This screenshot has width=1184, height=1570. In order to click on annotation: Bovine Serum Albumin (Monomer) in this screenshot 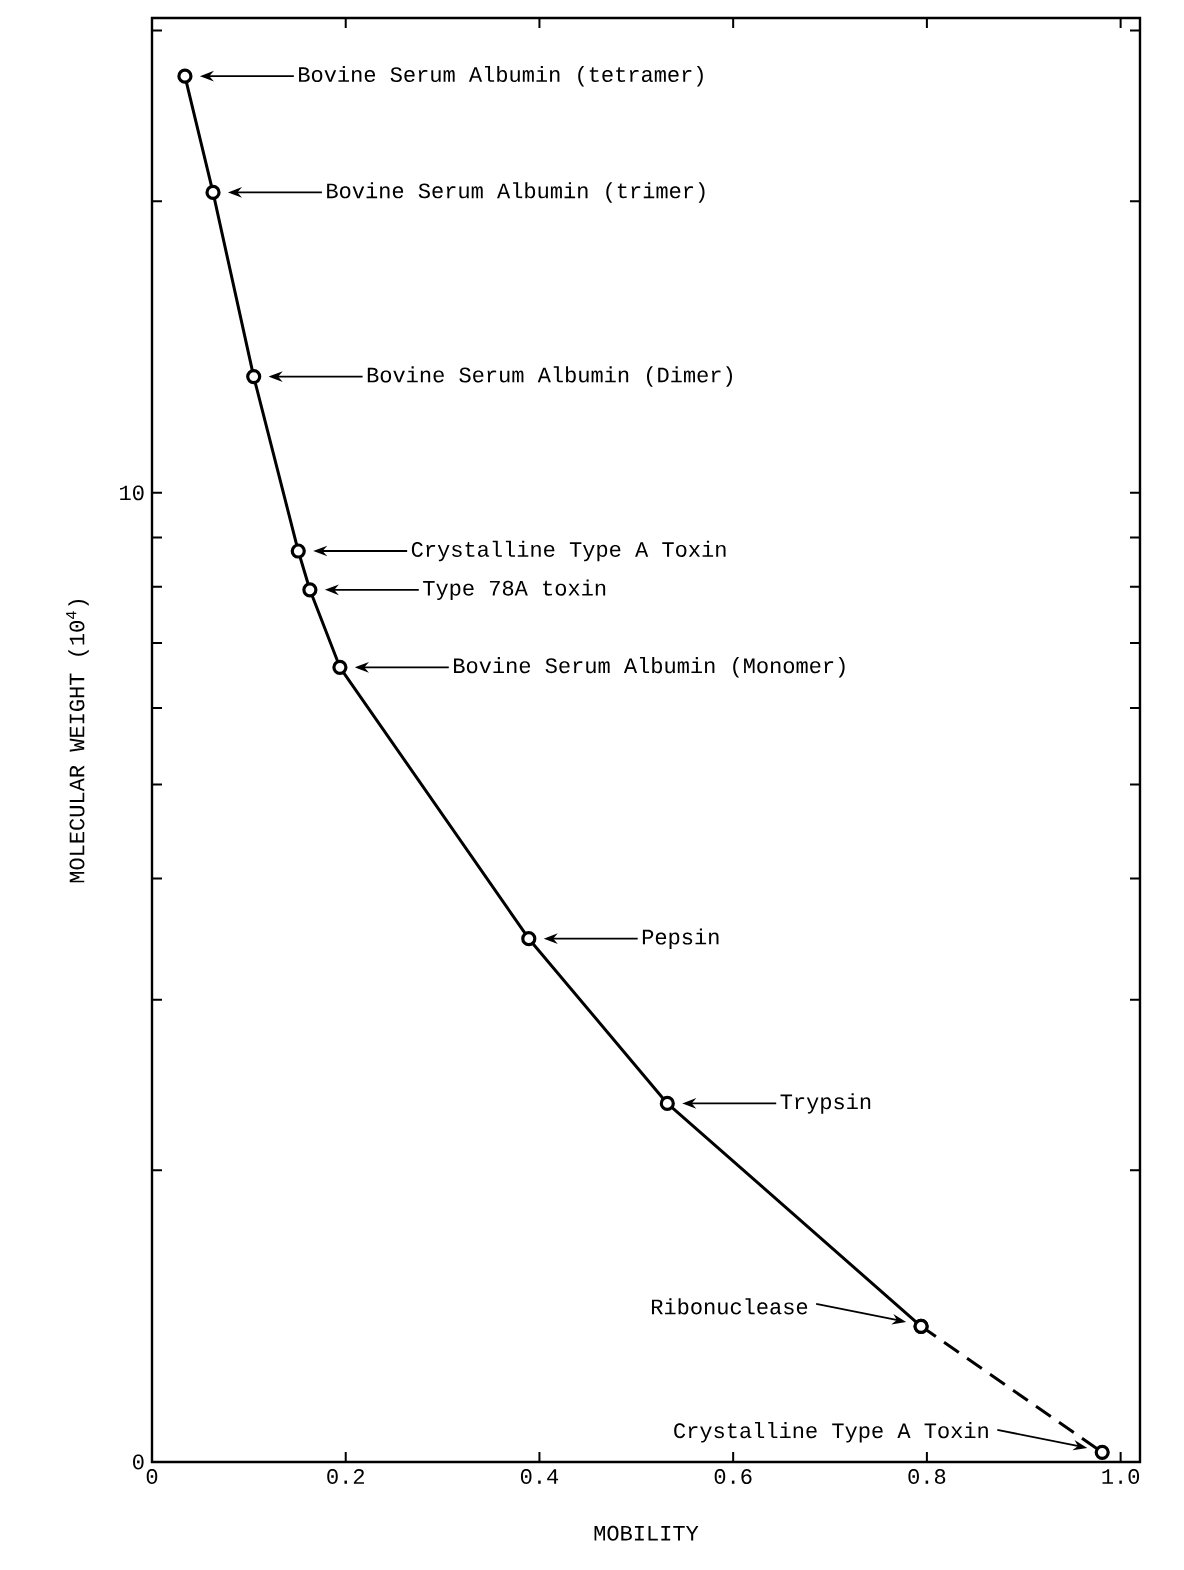, I will do `click(649, 667)`.